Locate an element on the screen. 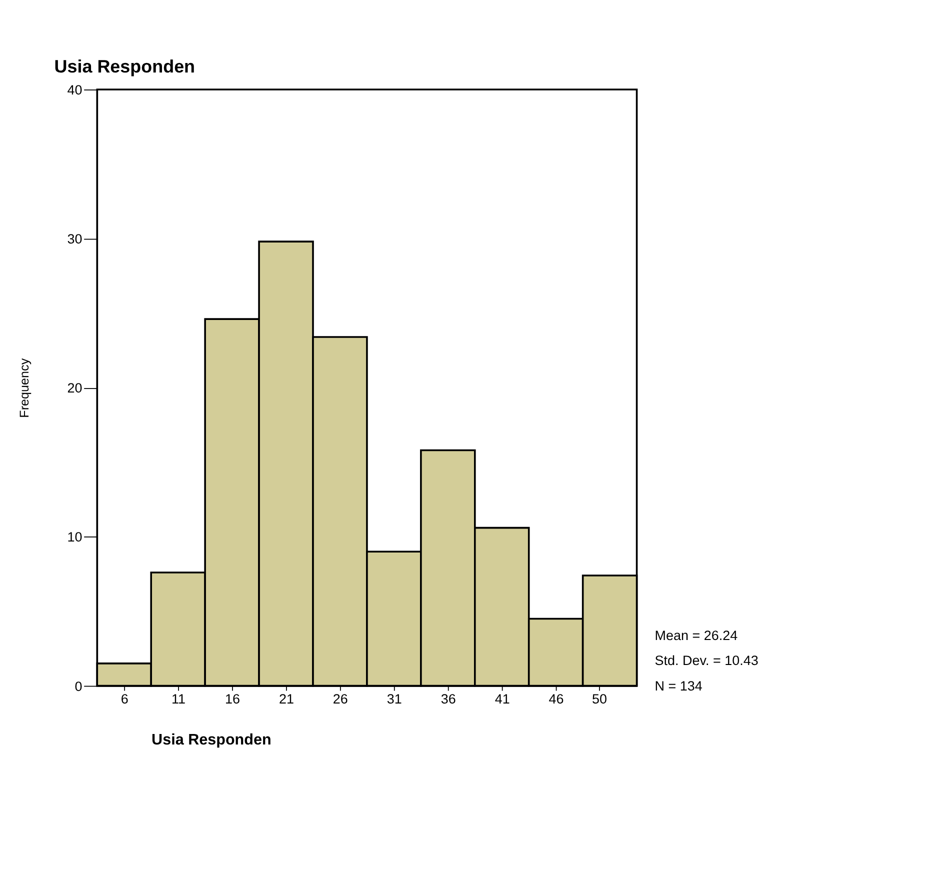 Image resolution: width=939 pixels, height=870 pixels. x-tick-label: 11 is located at coordinates (179, 698).